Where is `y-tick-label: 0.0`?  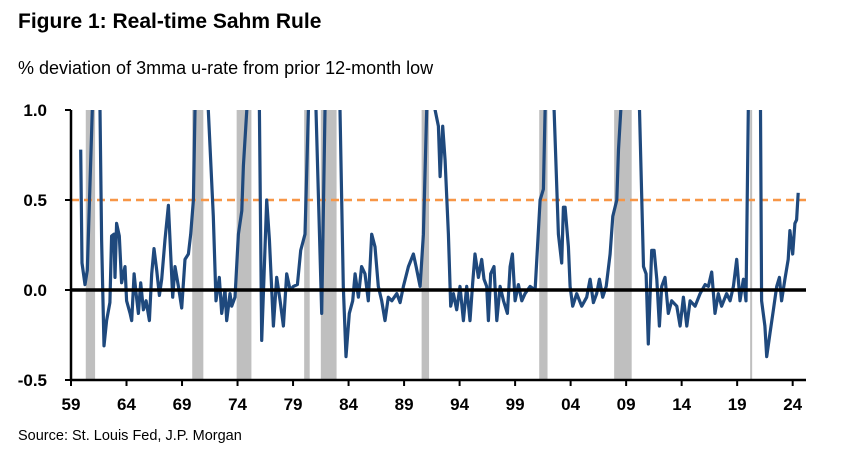 y-tick-label: 0.0 is located at coordinates (35, 290).